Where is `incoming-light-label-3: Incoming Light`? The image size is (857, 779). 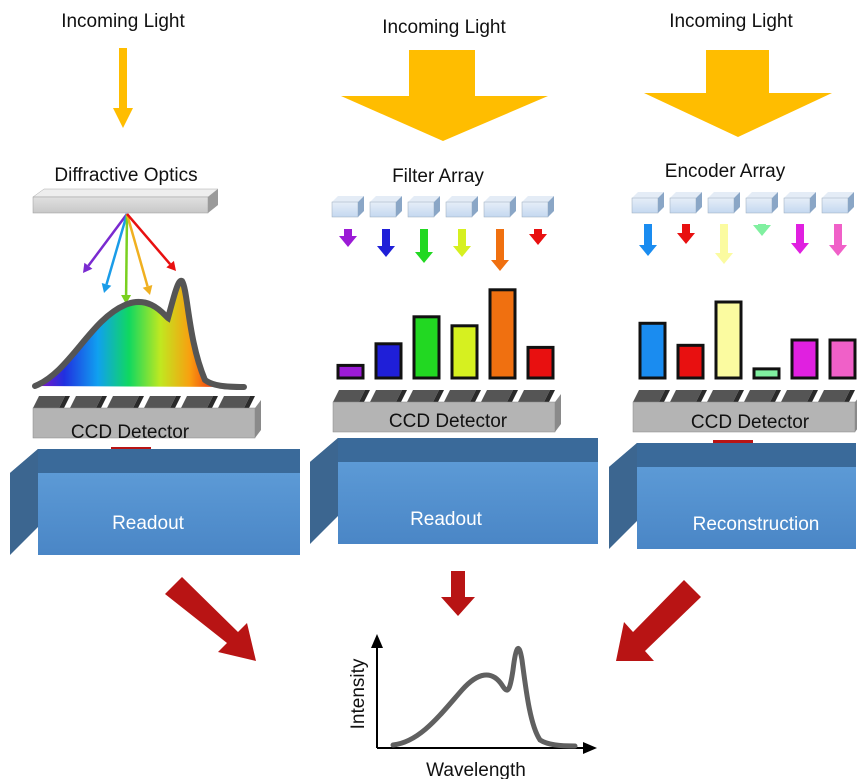
incoming-light-label-3: Incoming Light is located at coordinates (731, 21).